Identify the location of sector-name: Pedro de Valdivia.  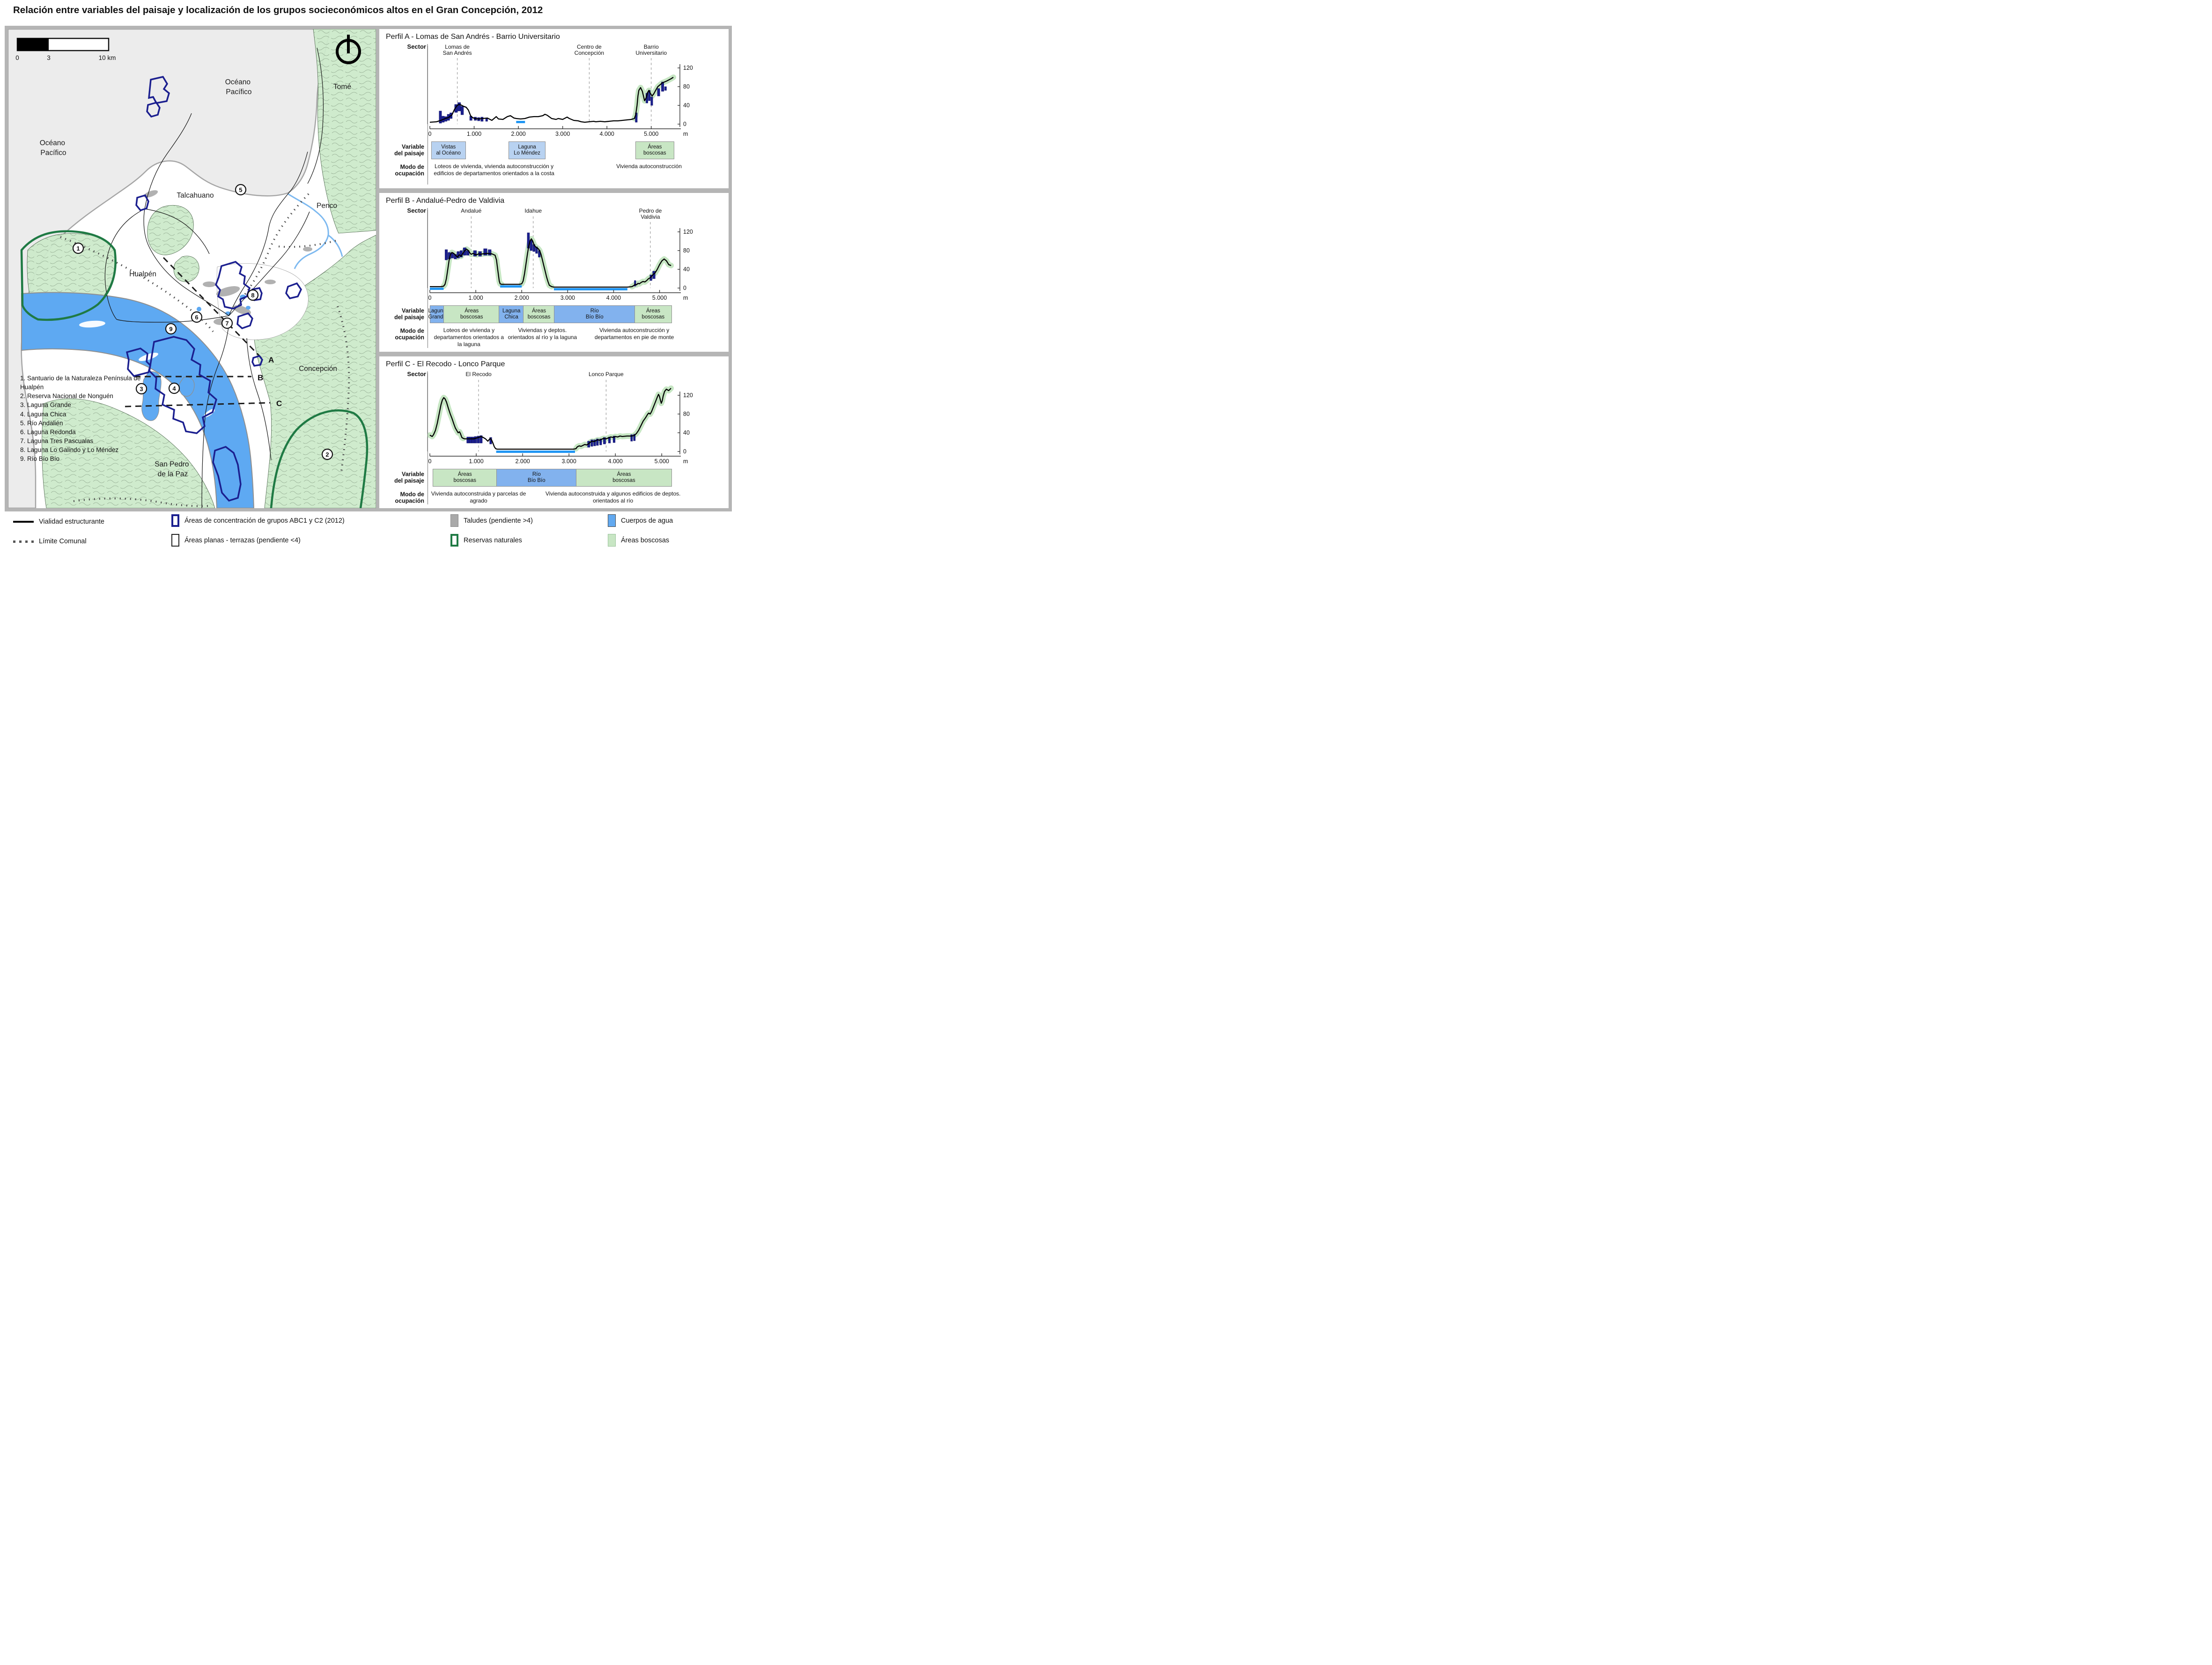
(650, 213).